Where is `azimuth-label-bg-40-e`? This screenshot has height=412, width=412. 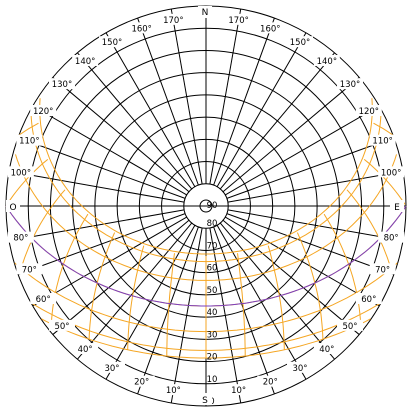 azimuth-label-bg-40-e is located at coordinates (326, 349).